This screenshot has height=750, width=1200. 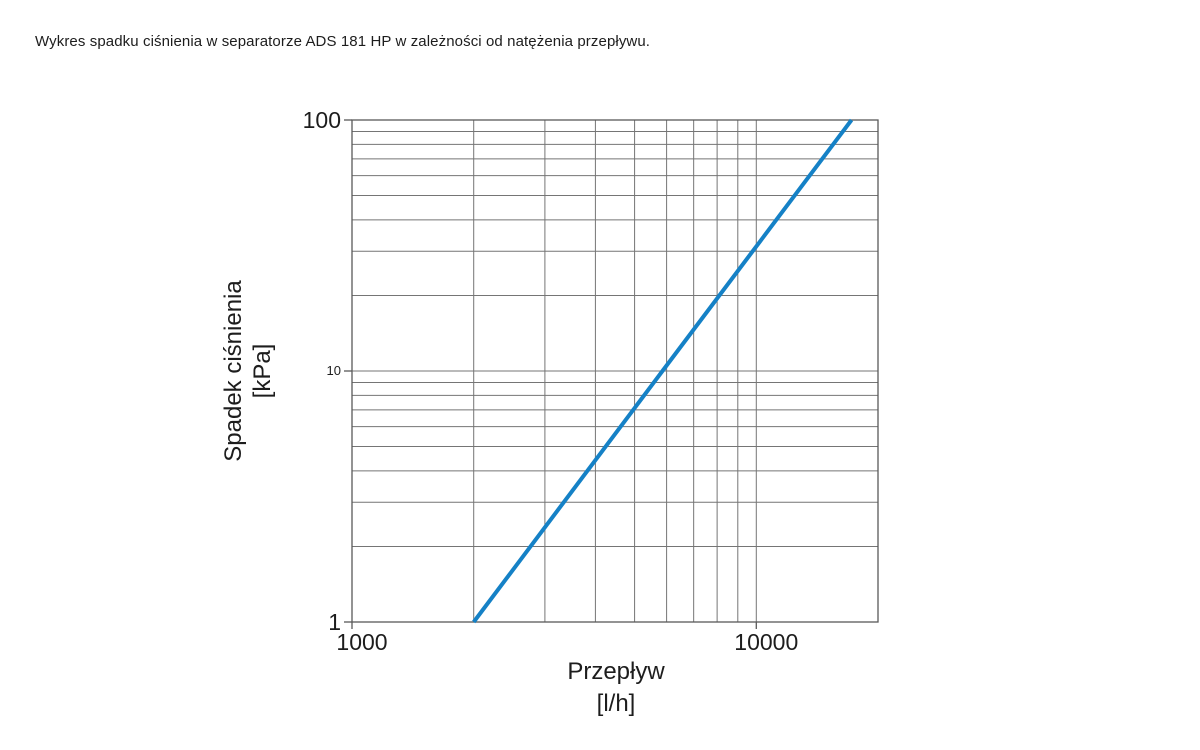 What do you see at coordinates (322, 120) in the screenshot?
I see `y-tick-label: 100` at bounding box center [322, 120].